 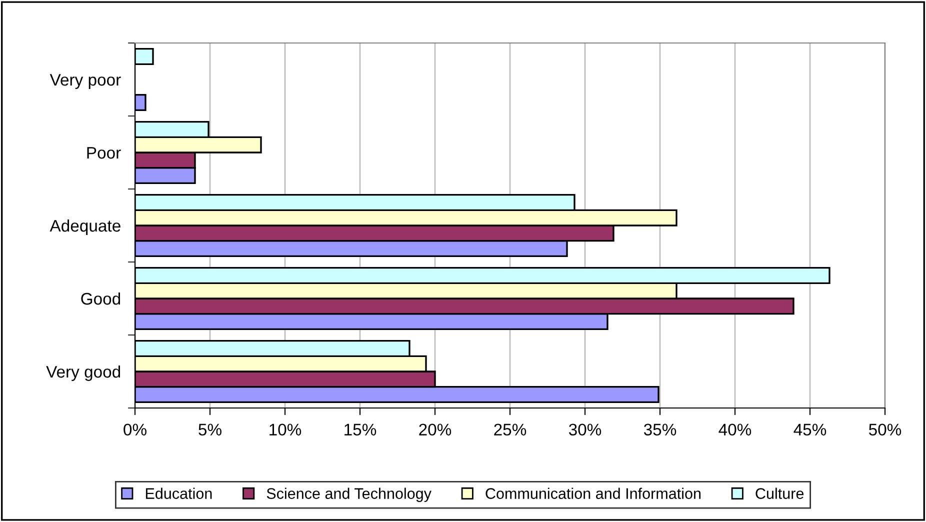 What do you see at coordinates (810, 430) in the screenshot?
I see `x-tick-label: 45%` at bounding box center [810, 430].